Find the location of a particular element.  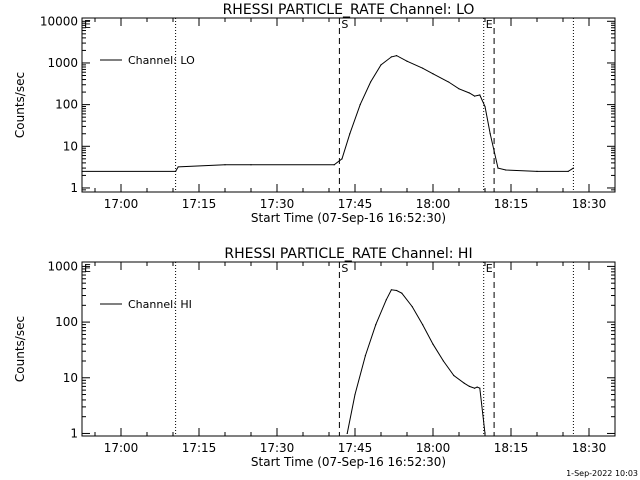

series-line is located at coordinates (416, 361).